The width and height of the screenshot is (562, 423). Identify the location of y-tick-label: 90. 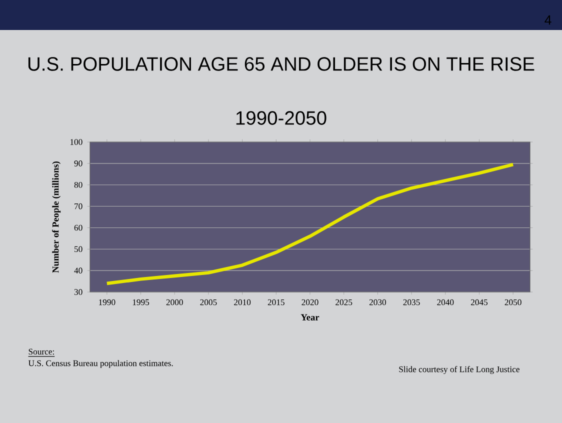
(78, 163).